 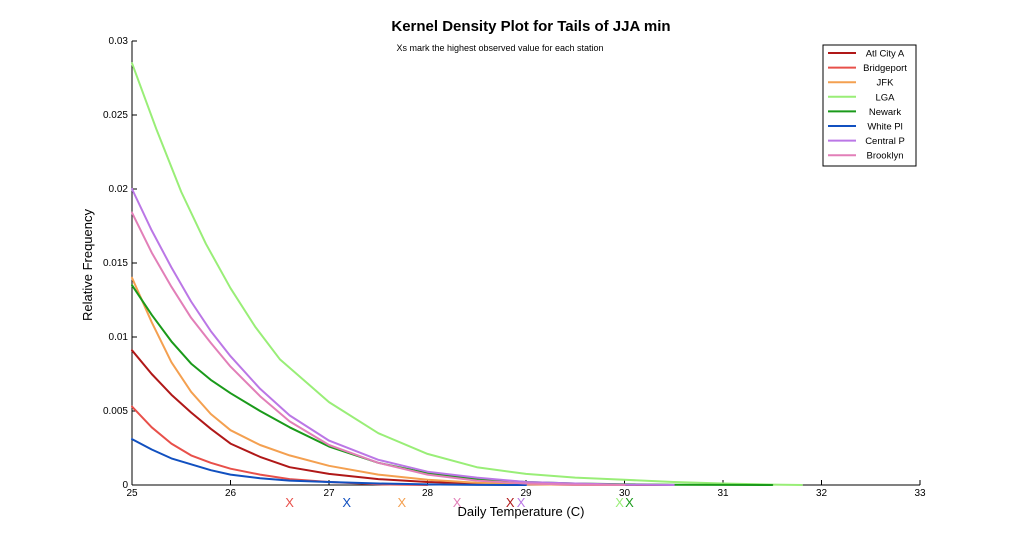 I want to click on series-line-white-pl, so click(x=329, y=462).